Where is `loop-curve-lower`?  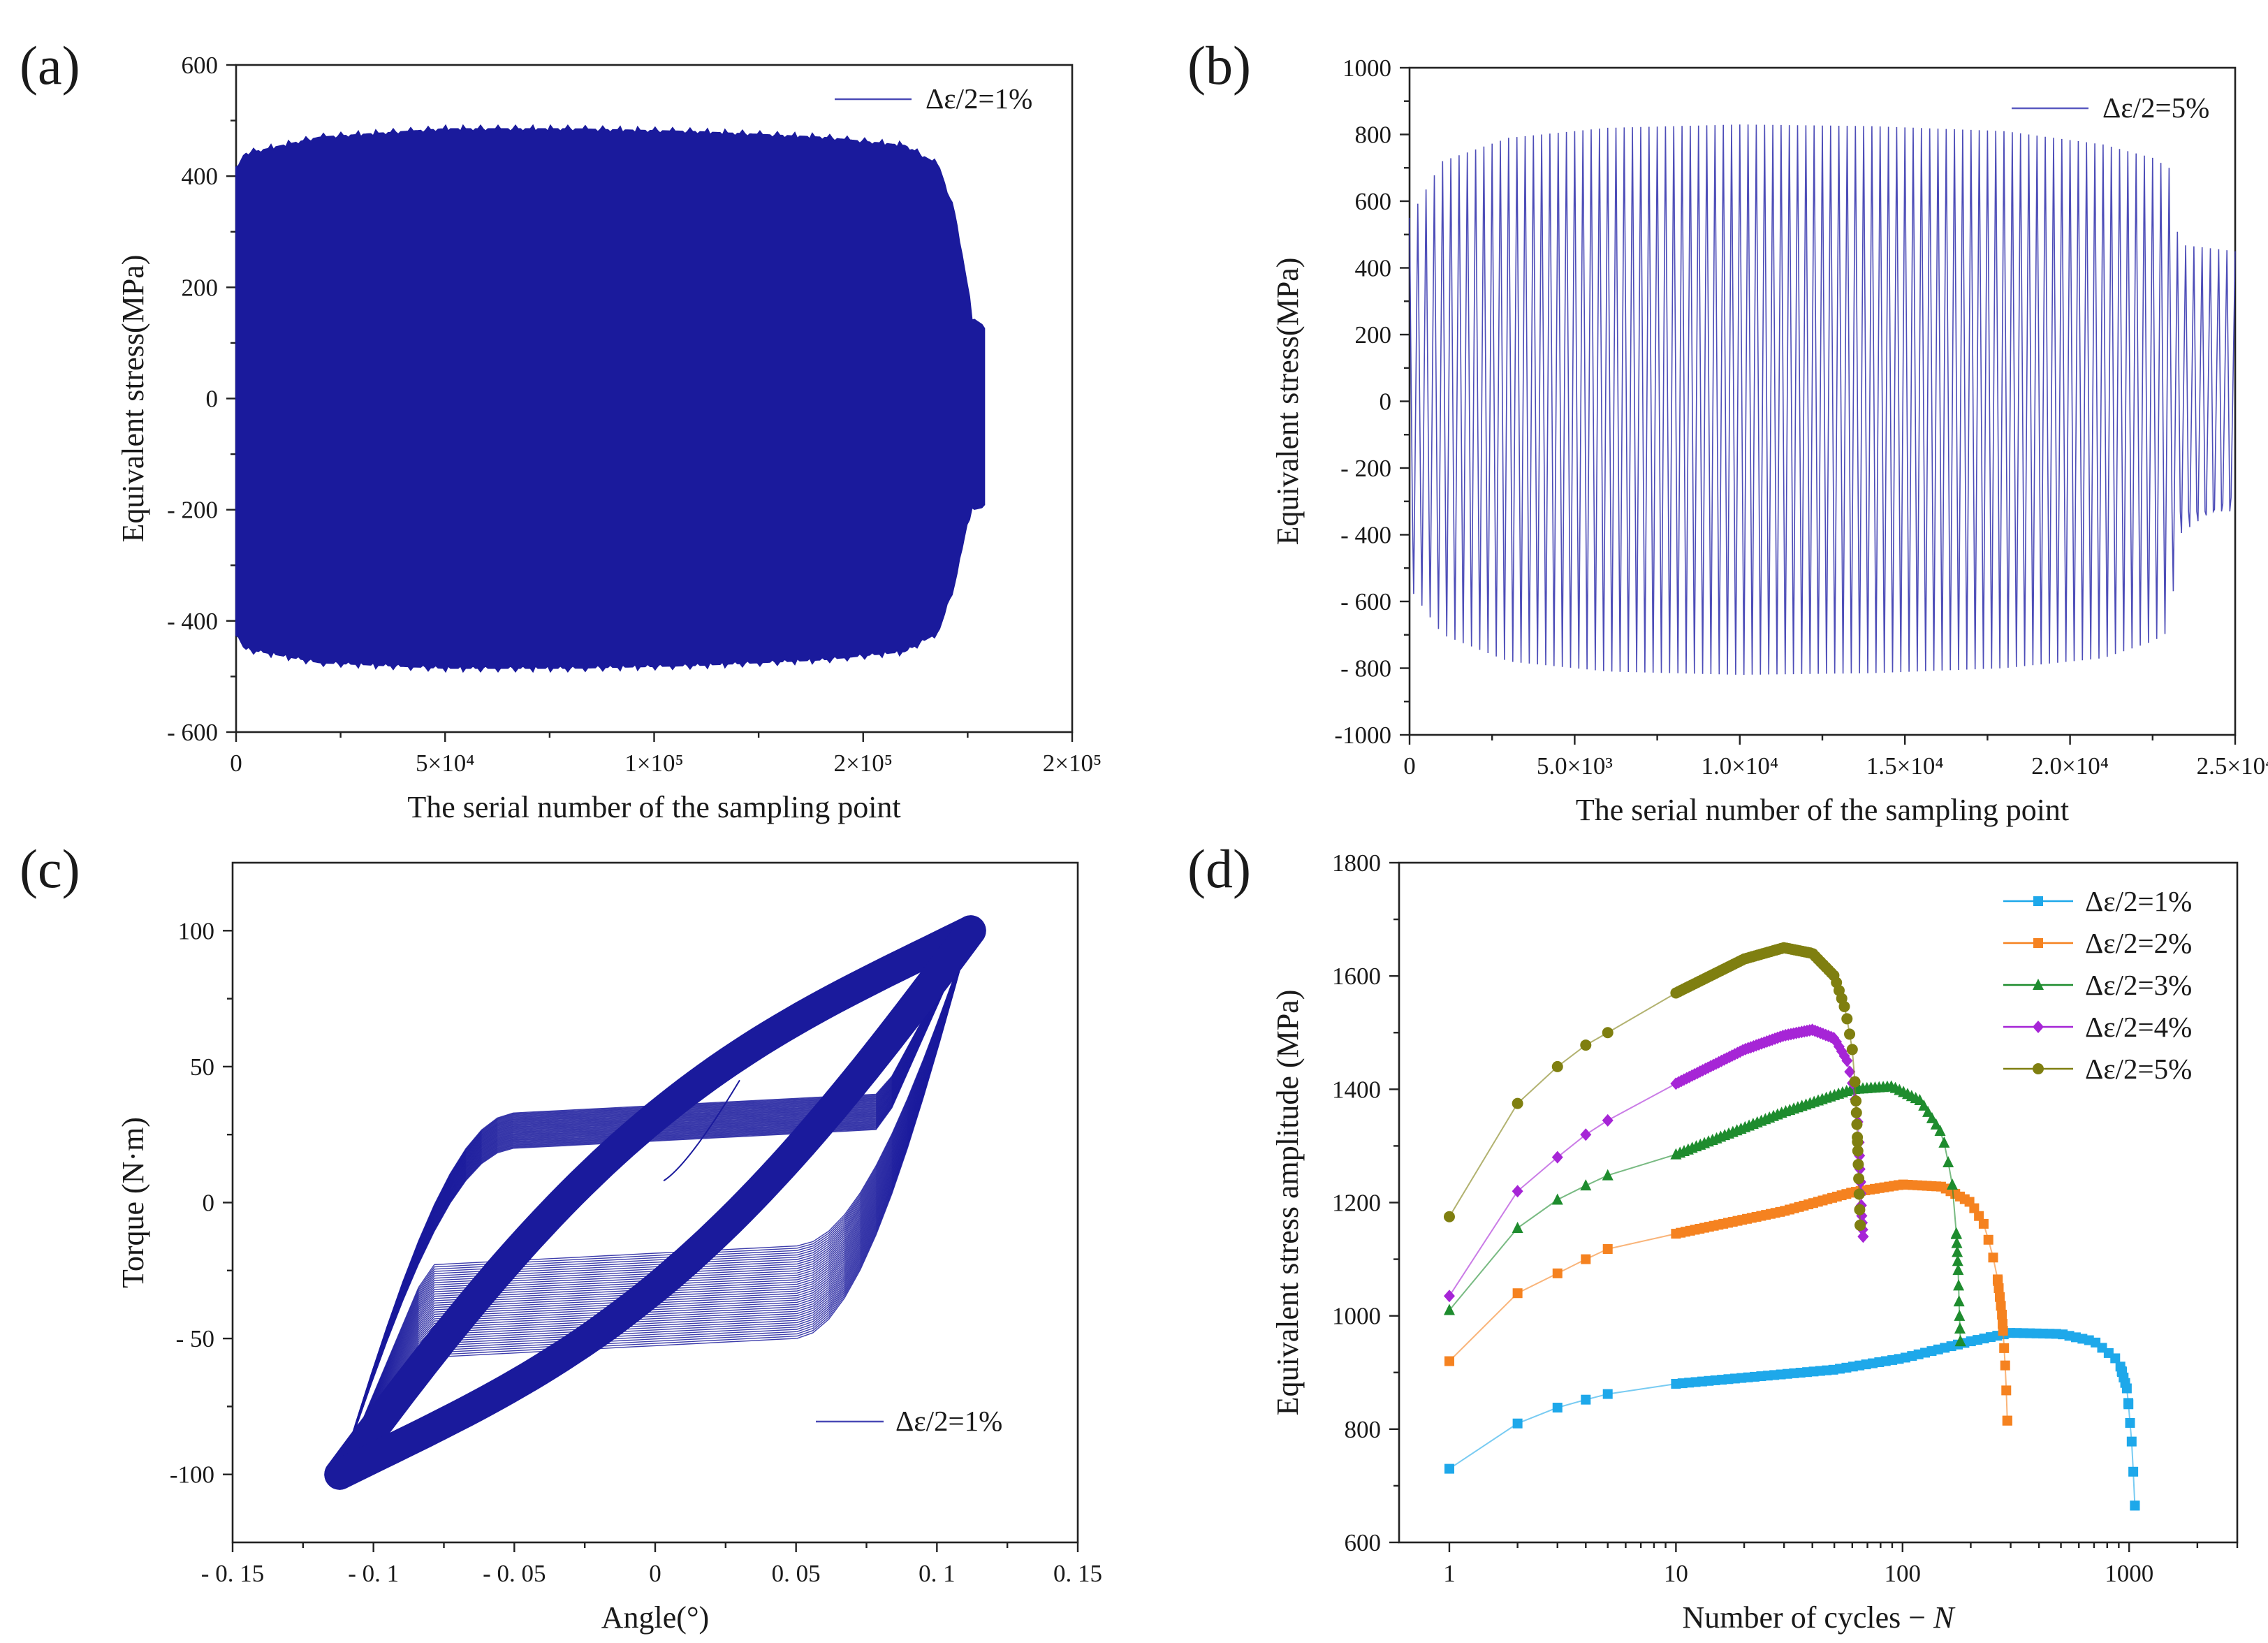 loop-curve-lower is located at coordinates (655, 1202).